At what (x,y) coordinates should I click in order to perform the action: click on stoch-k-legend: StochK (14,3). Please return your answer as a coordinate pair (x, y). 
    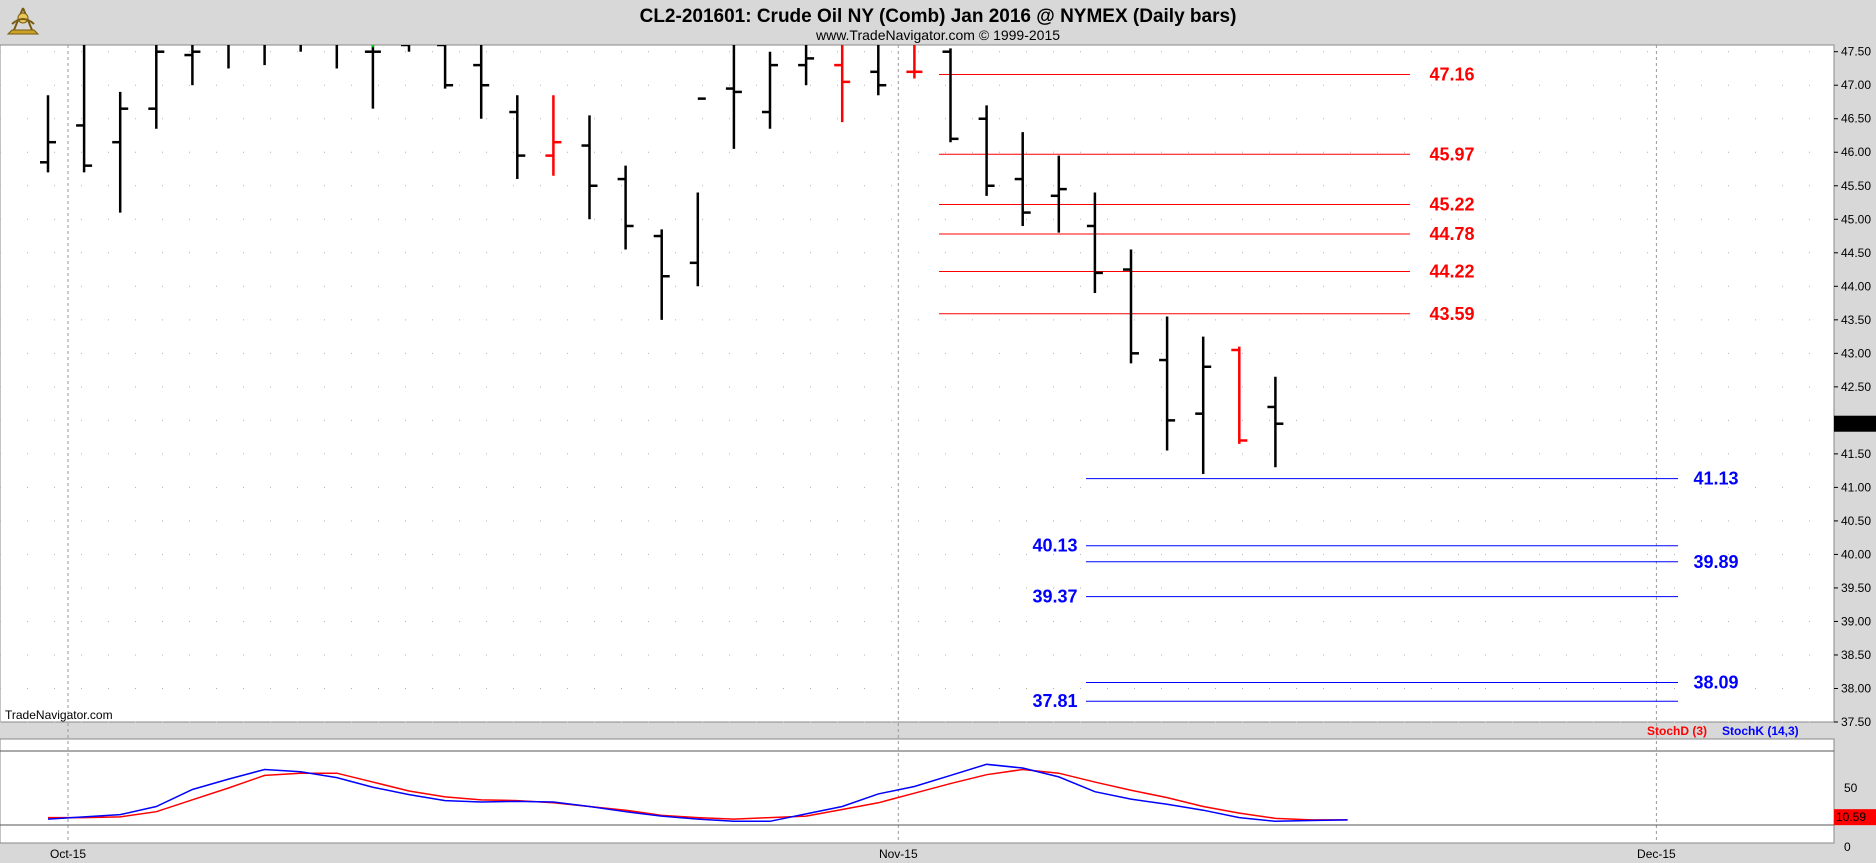
    Looking at the image, I should click on (1760, 731).